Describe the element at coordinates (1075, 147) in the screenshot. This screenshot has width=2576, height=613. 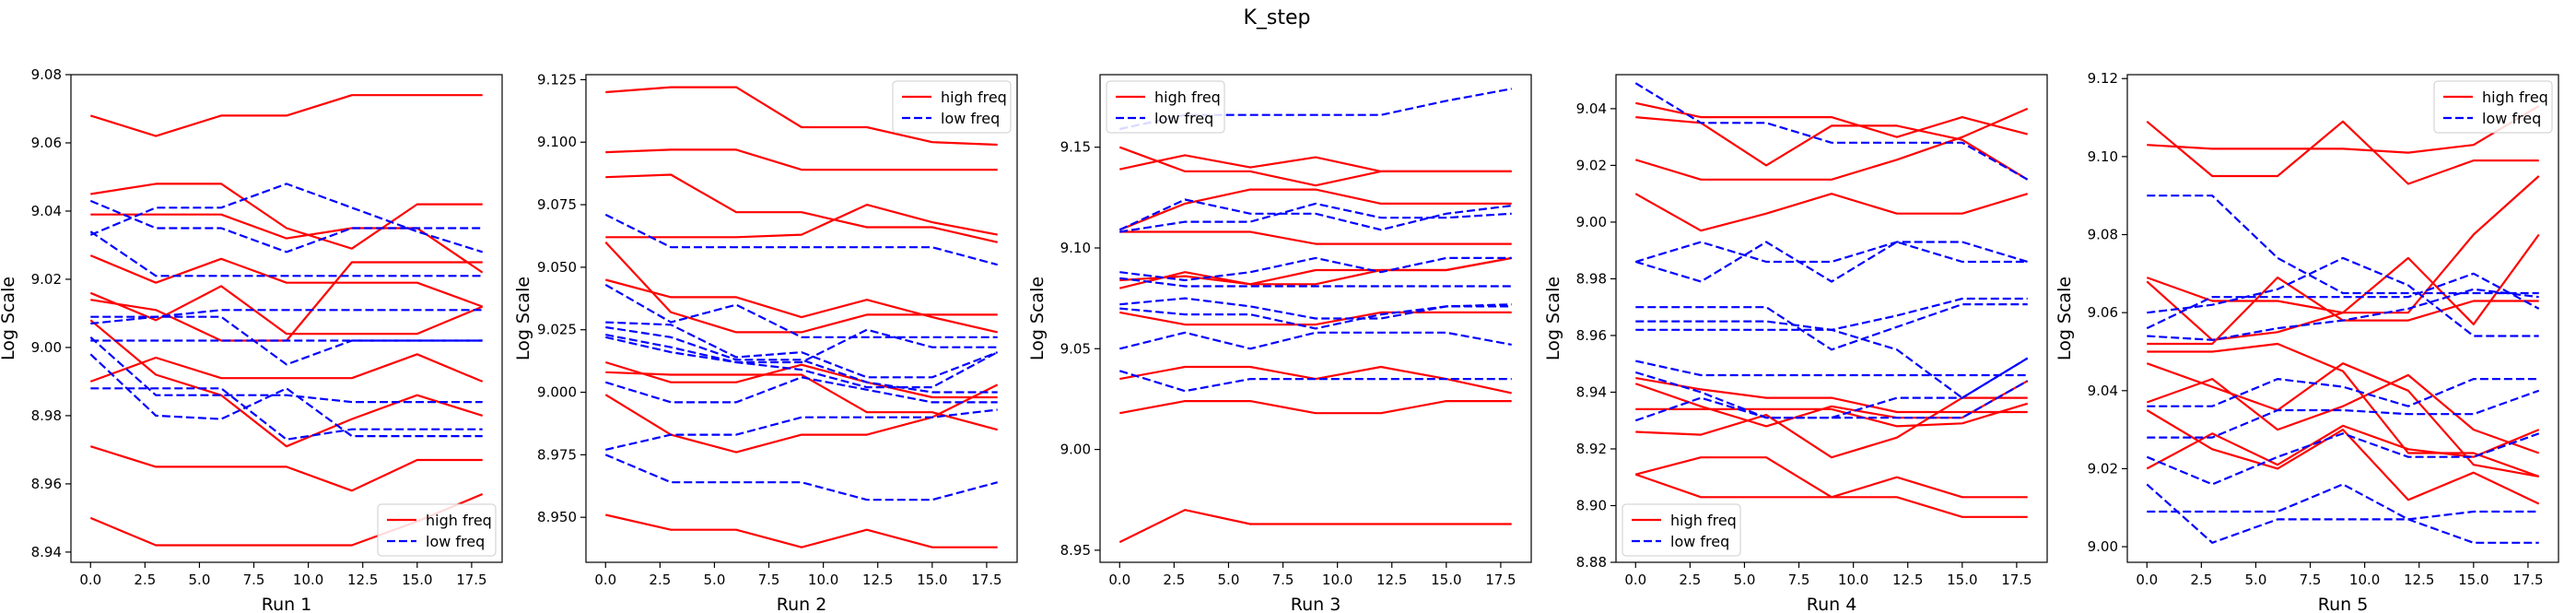
I see `y-tick-label: 9.15` at that location.